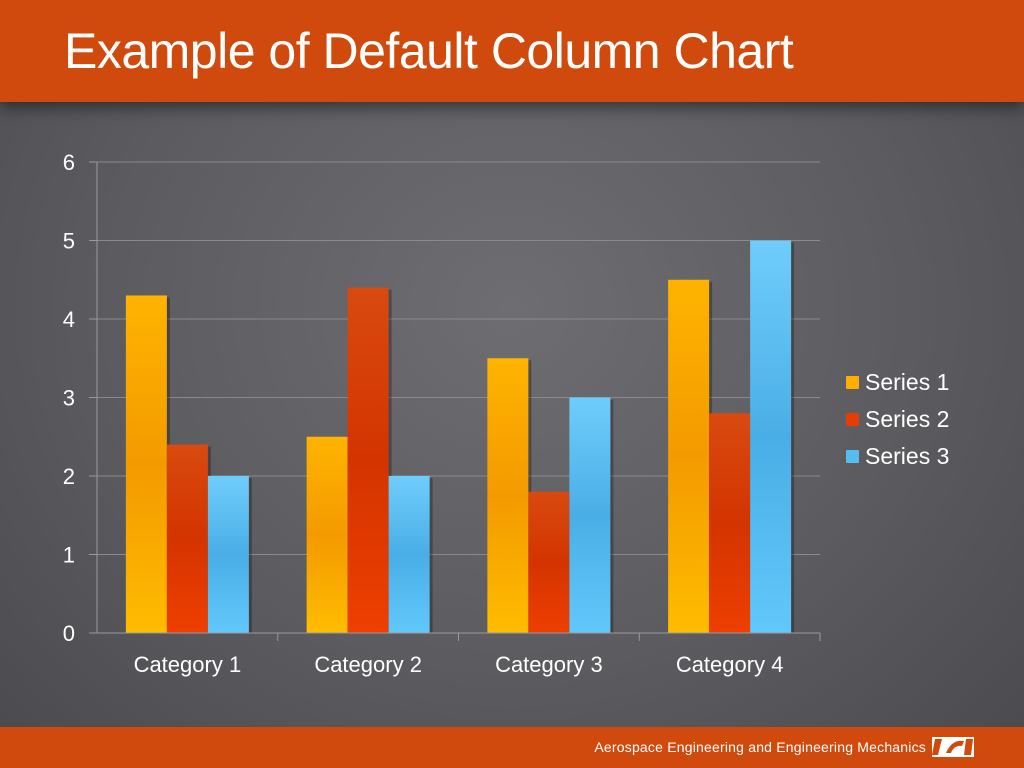 This screenshot has height=768, width=1024. I want to click on x-tick-label: Category 4, so click(730, 664).